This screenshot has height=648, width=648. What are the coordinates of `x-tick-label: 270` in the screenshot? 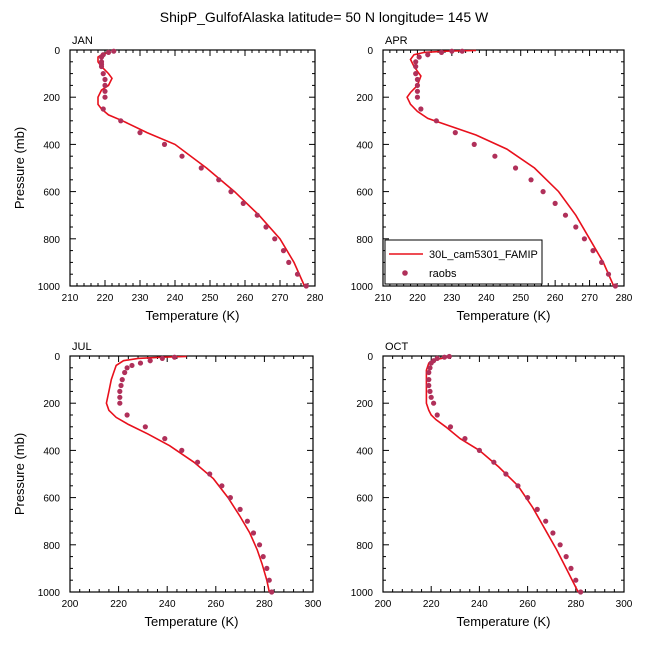 It's located at (280, 298).